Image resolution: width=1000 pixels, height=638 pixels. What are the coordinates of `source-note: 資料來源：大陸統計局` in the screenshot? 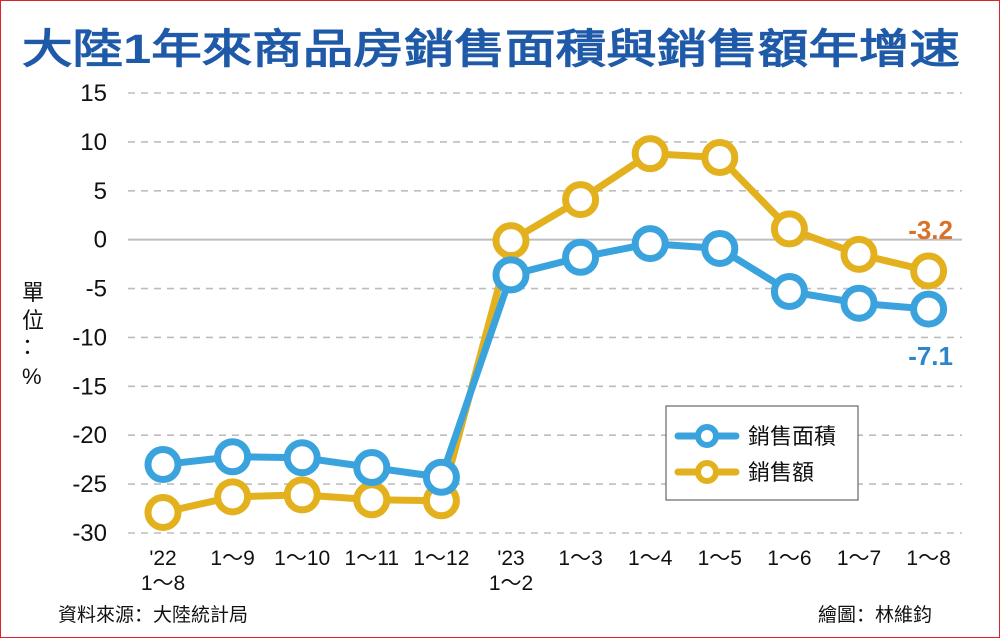 It's located at (153, 615).